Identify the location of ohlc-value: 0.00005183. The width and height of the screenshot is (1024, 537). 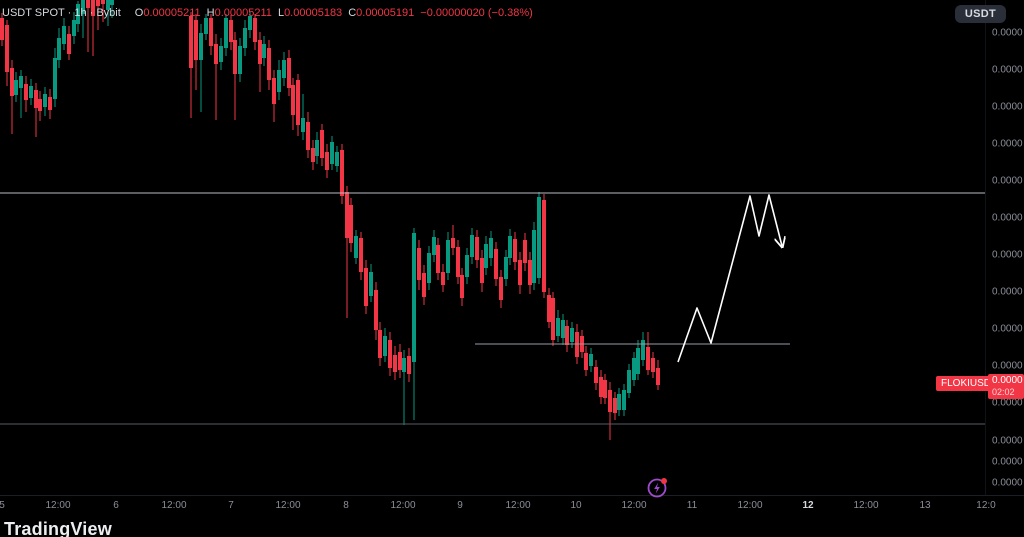
(313, 13).